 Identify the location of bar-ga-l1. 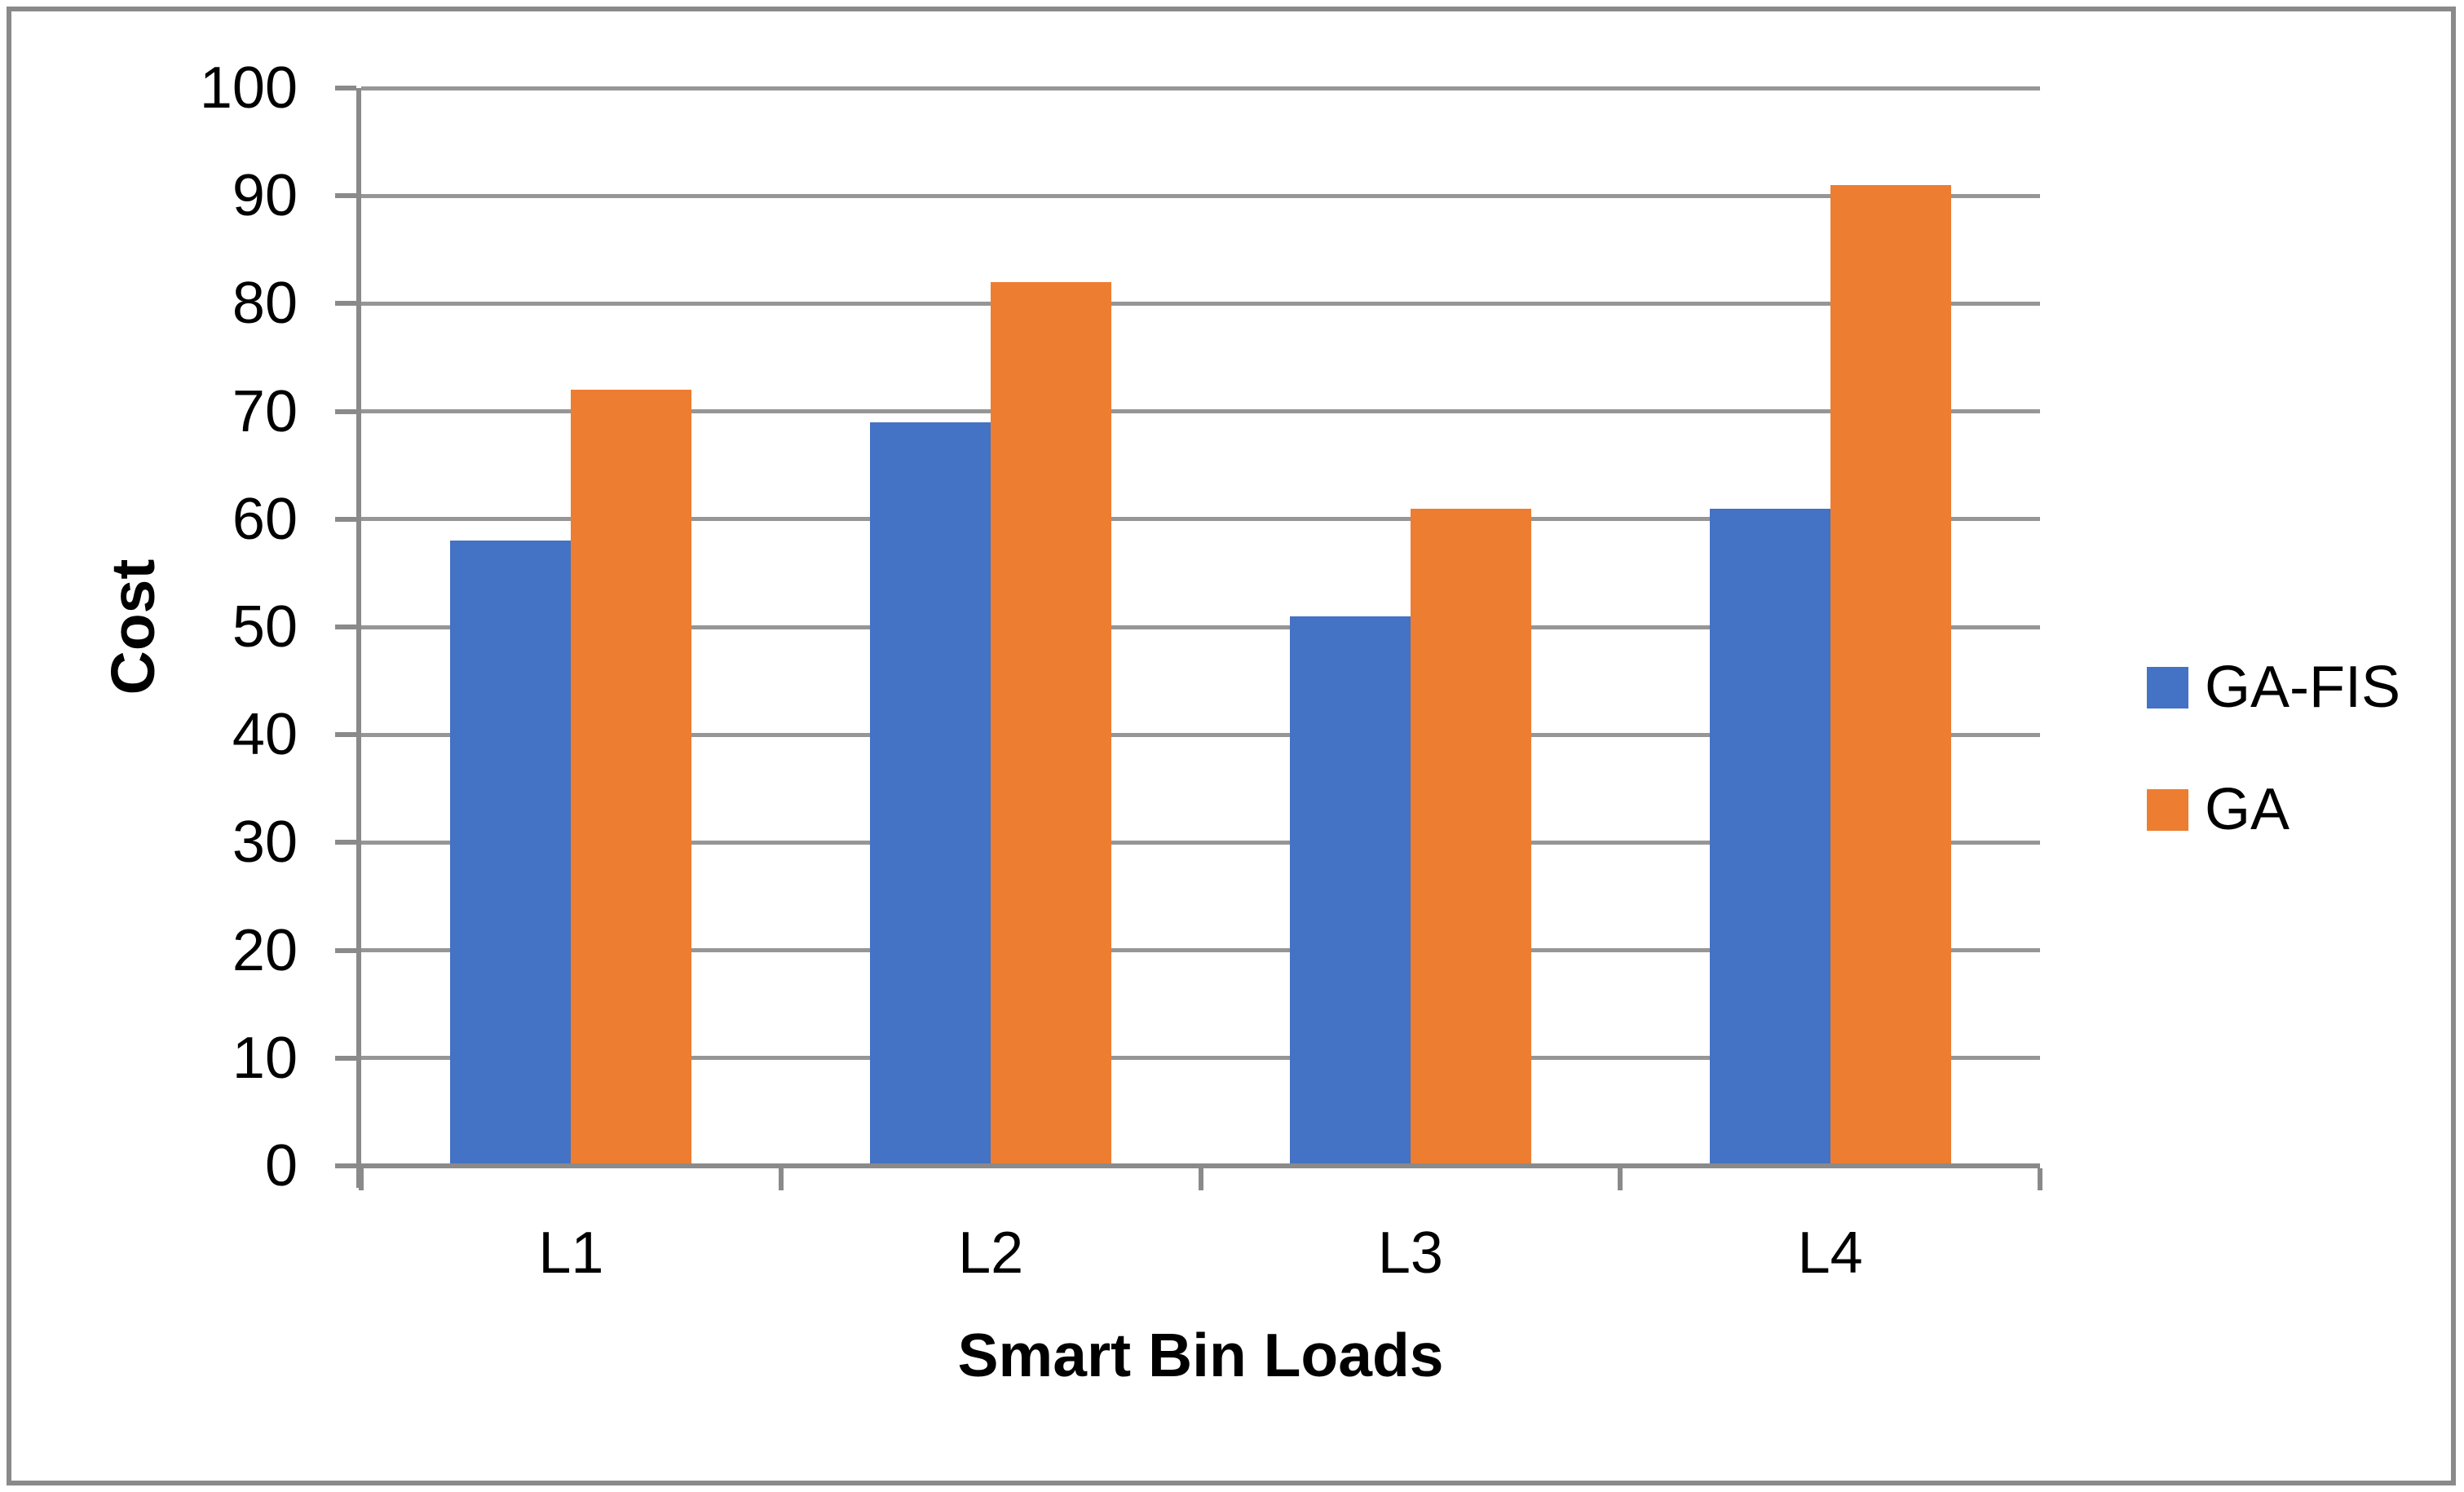
(631, 778).